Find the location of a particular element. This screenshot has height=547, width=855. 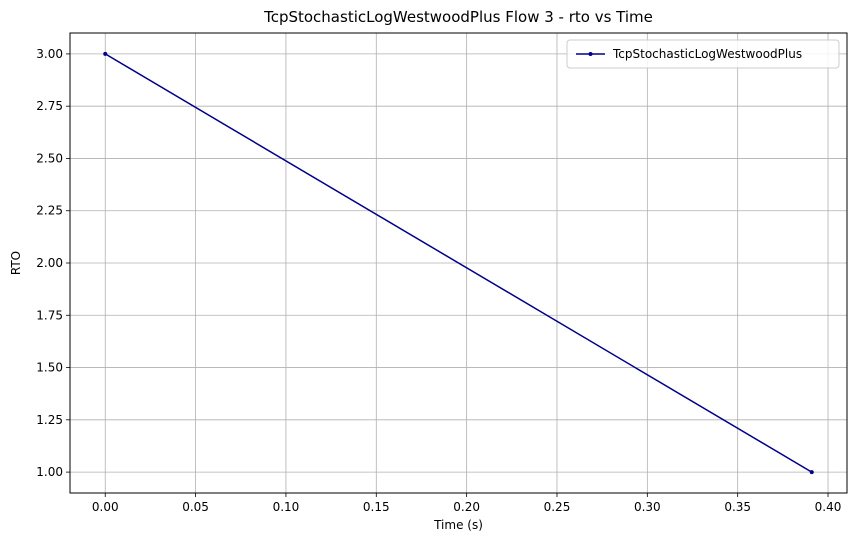

x-tick-label: 0.30 is located at coordinates (647, 507).